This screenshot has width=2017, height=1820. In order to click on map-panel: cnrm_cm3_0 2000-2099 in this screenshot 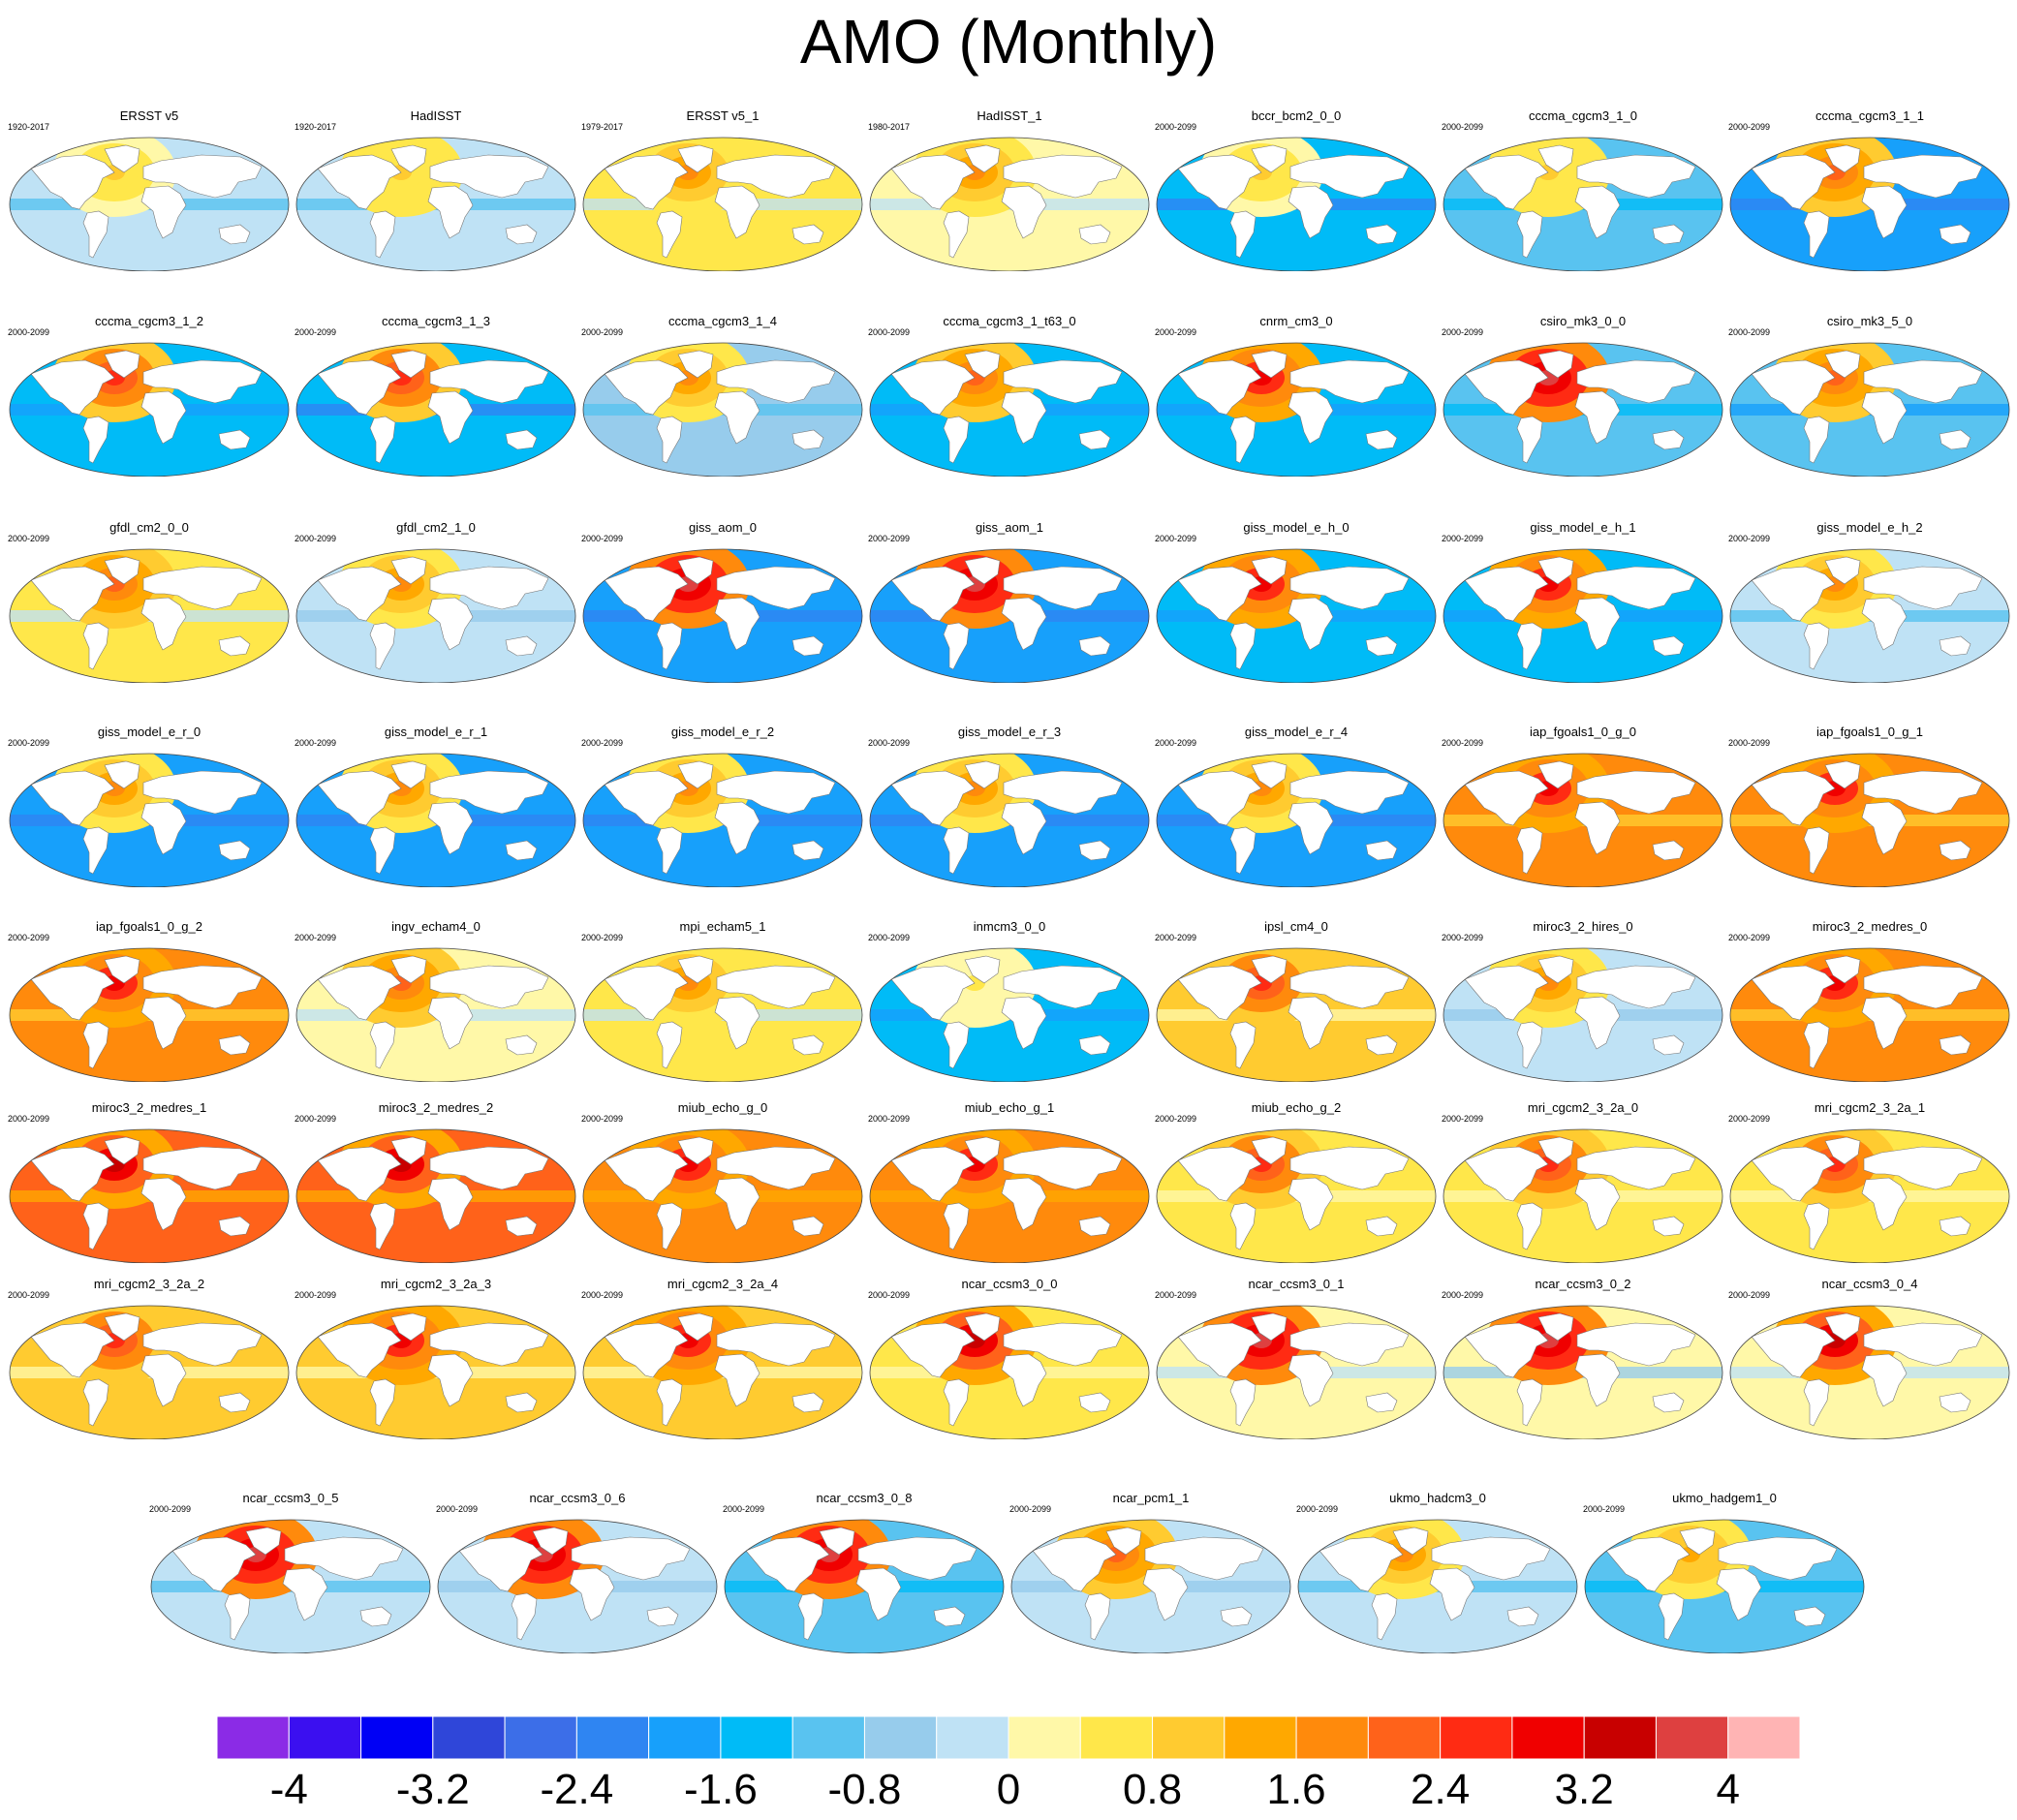, I will do `click(1296, 395)`.